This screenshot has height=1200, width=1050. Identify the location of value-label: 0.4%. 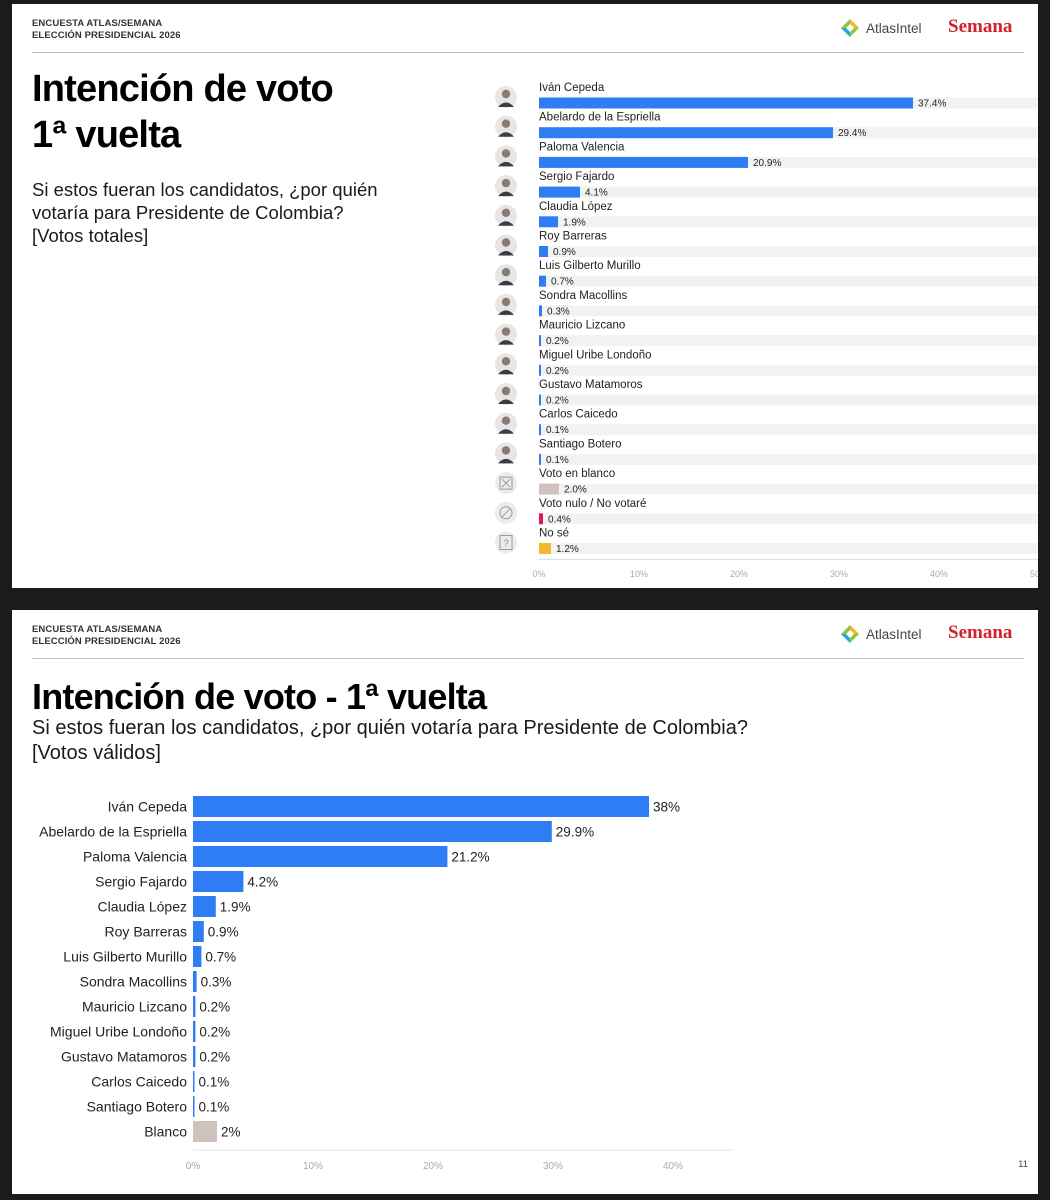
(559, 519).